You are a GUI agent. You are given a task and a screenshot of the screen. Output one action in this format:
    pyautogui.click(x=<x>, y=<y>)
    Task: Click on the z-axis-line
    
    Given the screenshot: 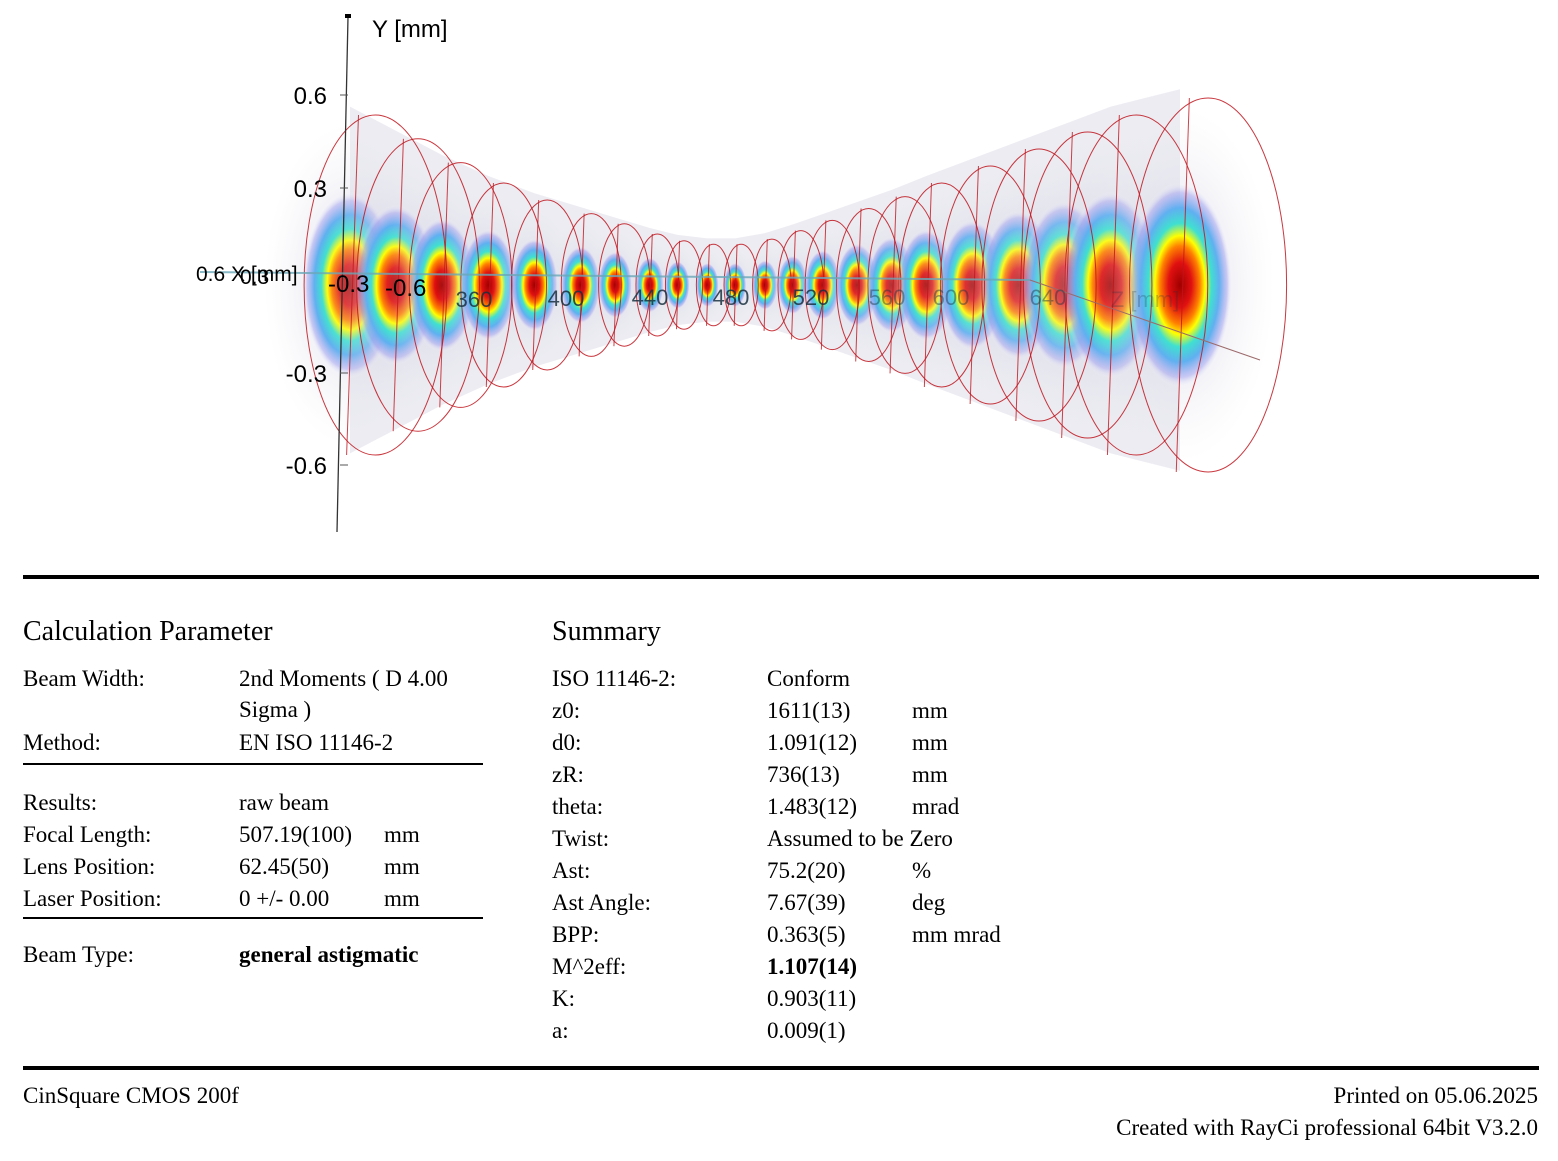 What is the action you would take?
    pyautogui.click(x=615, y=276)
    